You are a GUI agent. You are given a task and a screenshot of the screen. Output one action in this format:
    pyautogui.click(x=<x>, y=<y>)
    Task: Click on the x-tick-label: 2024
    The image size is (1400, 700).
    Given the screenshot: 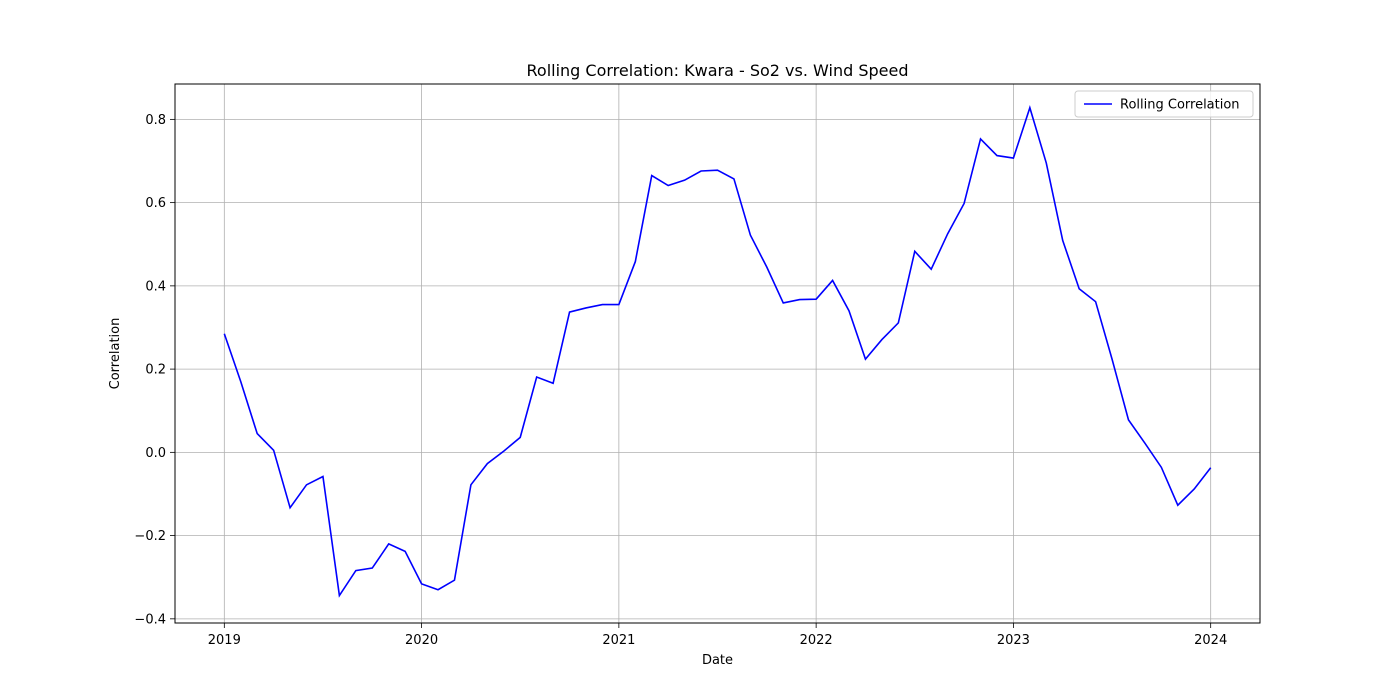 What is the action you would take?
    pyautogui.click(x=1210, y=640)
    